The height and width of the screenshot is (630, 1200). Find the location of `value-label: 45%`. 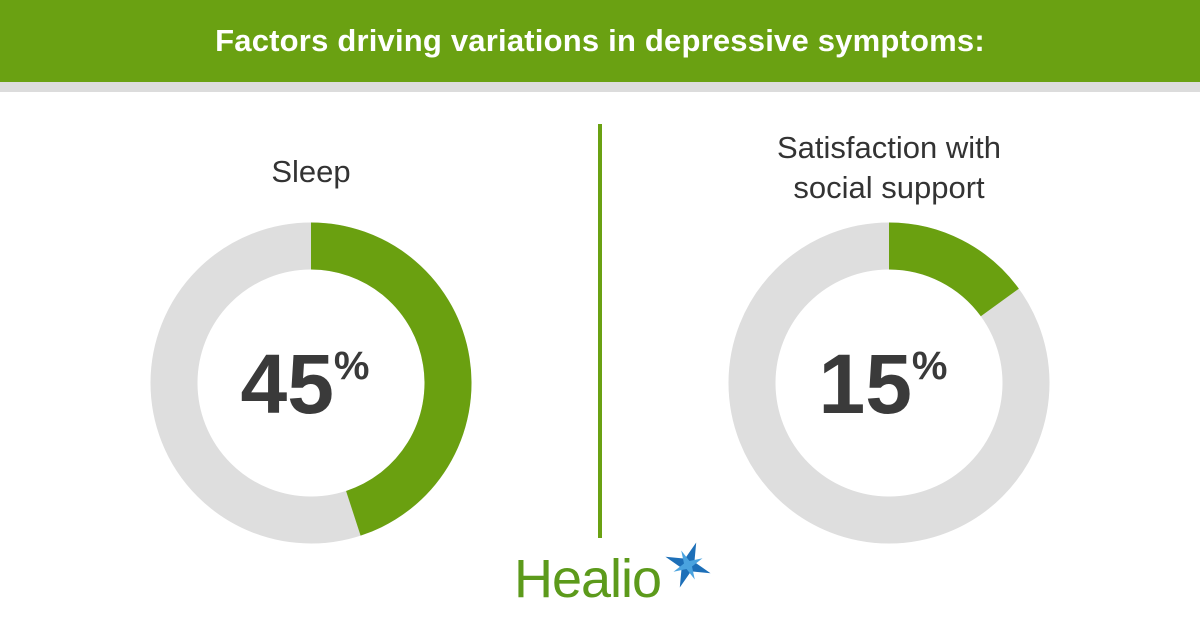

value-label: 45% is located at coordinates (304, 384).